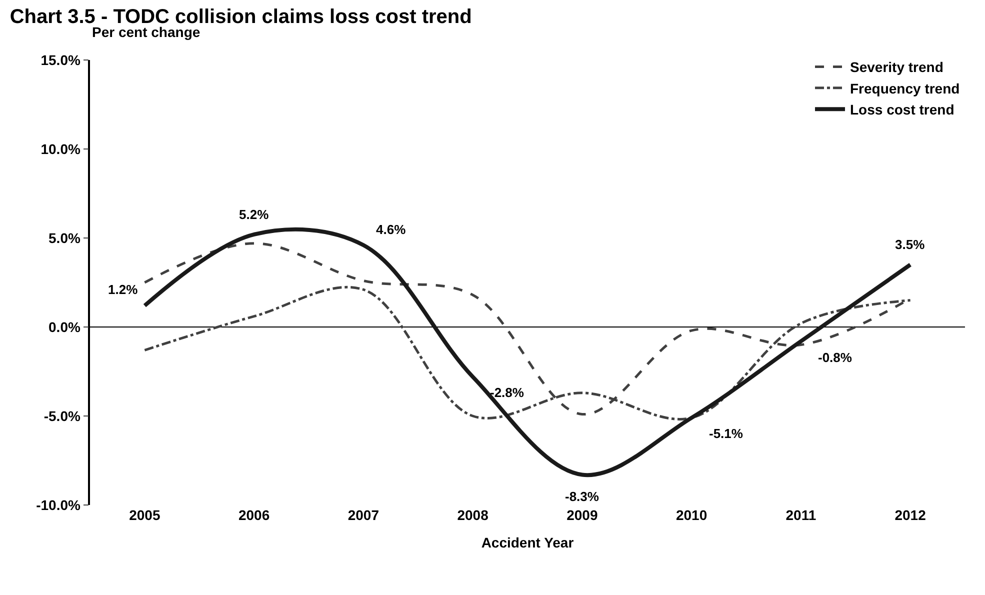 This screenshot has width=985, height=595. Describe the element at coordinates (391, 229) in the screenshot. I see `data-label: 4.6%` at that location.